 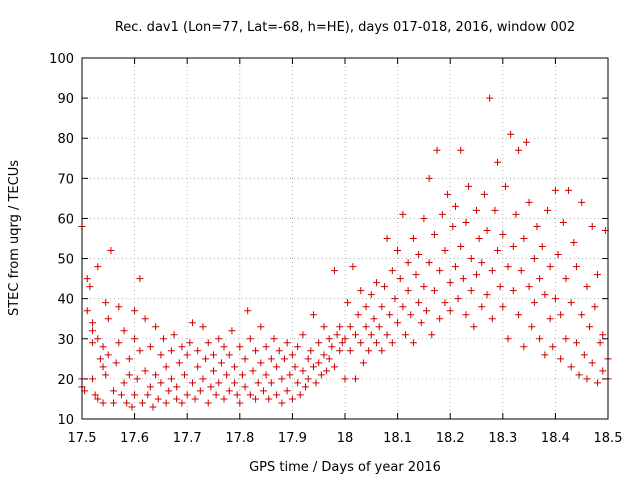 What do you see at coordinates (82, 438) in the screenshot?
I see `x-tick-label: 17.5` at bounding box center [82, 438].